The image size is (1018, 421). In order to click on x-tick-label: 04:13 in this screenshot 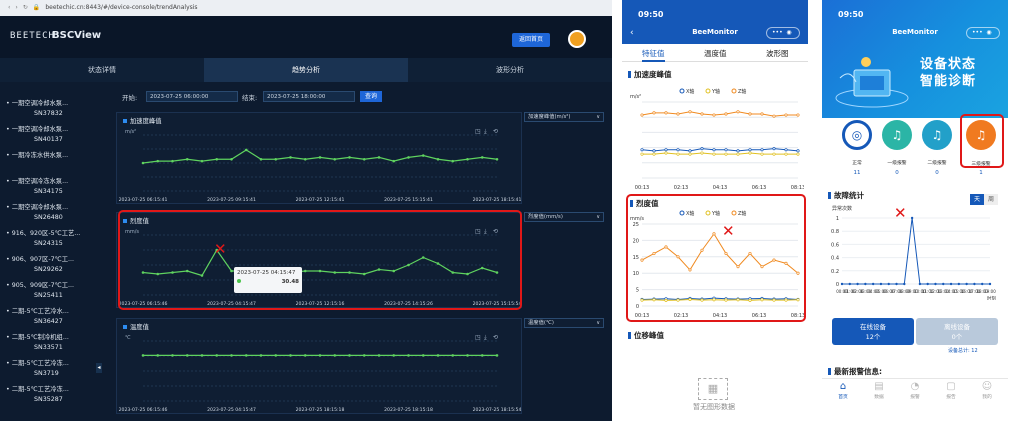, I will do `click(720, 316)`.